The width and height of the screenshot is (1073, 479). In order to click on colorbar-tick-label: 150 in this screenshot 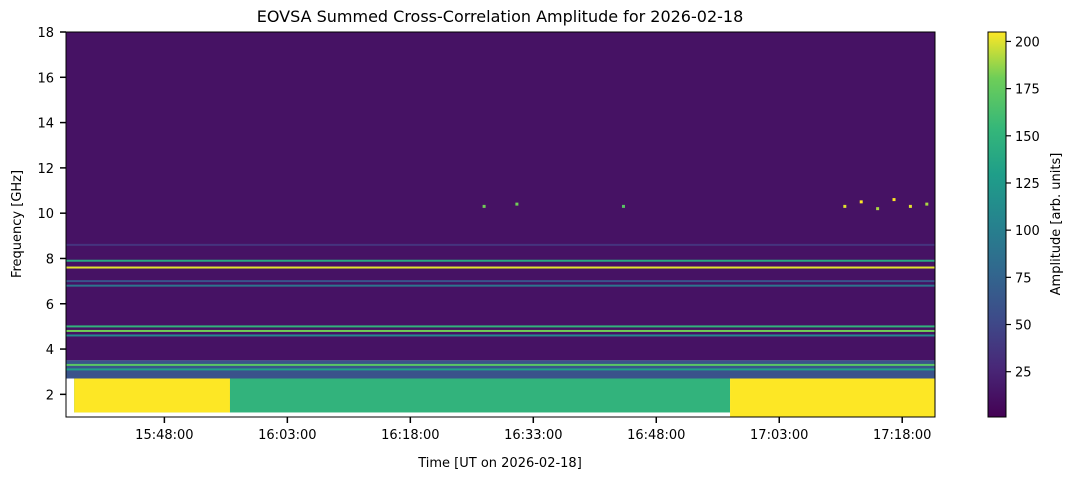, I will do `click(1027, 137)`.